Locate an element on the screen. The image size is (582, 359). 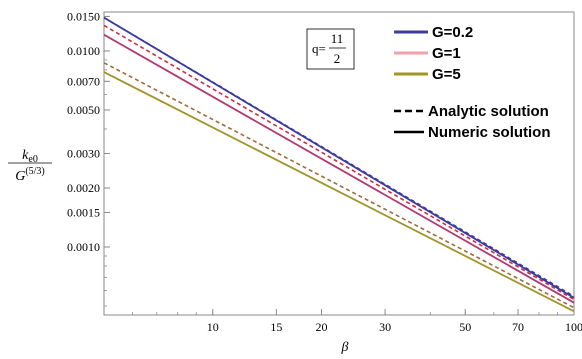
x-tick-label: 100 is located at coordinates (573, 327).